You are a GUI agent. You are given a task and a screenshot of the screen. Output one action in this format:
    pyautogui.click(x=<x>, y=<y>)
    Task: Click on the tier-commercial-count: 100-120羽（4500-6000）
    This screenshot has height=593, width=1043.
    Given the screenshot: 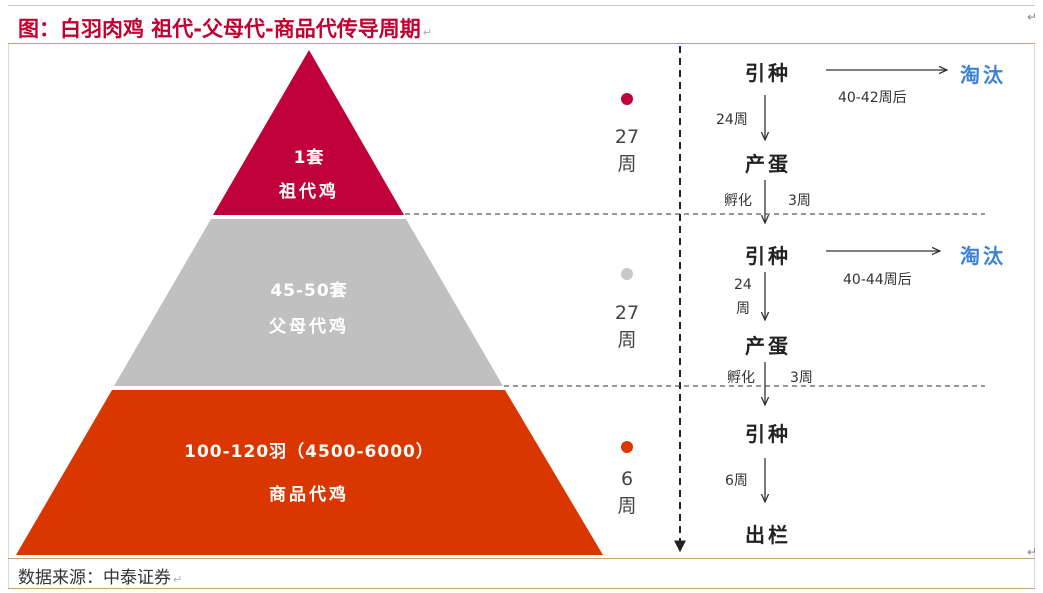 What is the action you would take?
    pyautogui.click(x=309, y=452)
    